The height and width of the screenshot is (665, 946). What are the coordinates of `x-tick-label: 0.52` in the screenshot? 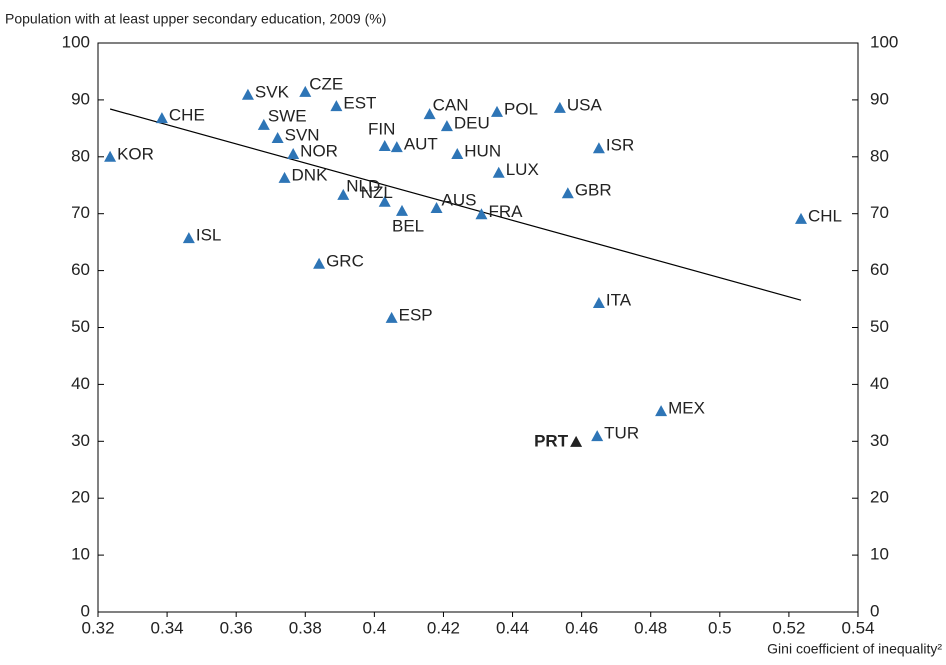 It's located at (788, 627).